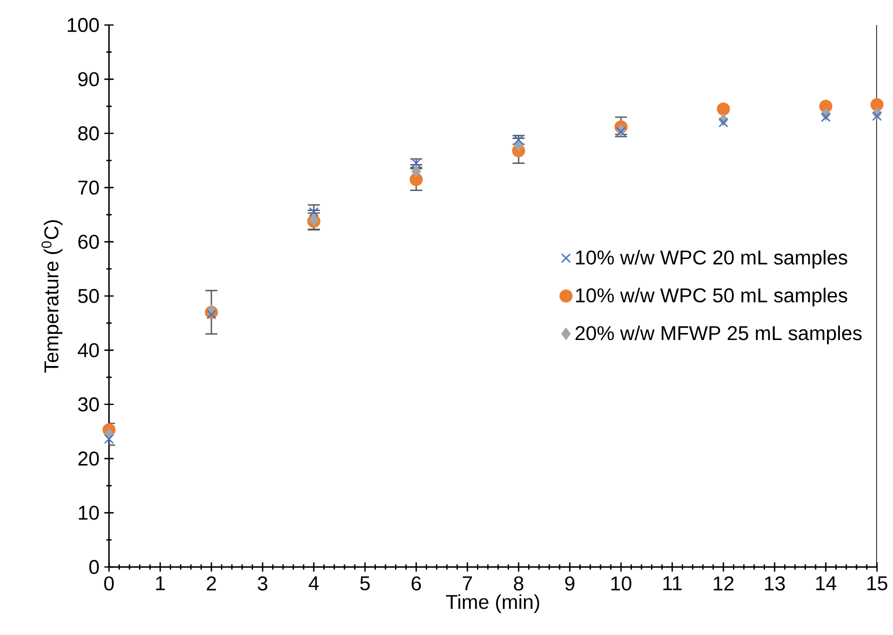 The height and width of the screenshot is (635, 893). Describe the element at coordinates (211, 583) in the screenshot. I see `x-tick-label: 2` at that location.